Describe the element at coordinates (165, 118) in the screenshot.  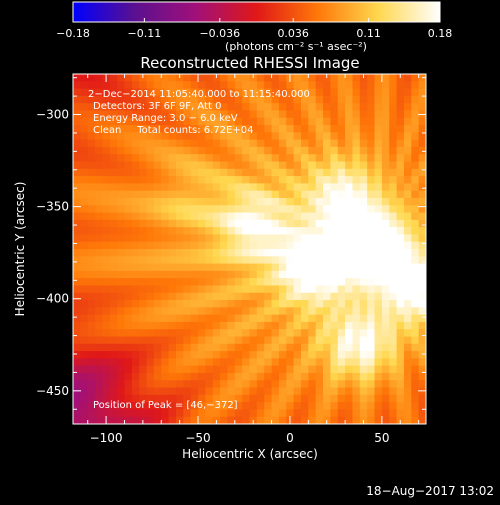
I see `annotation-energy-range: Energy Range: 3.0 − 6.0 keV` at that location.